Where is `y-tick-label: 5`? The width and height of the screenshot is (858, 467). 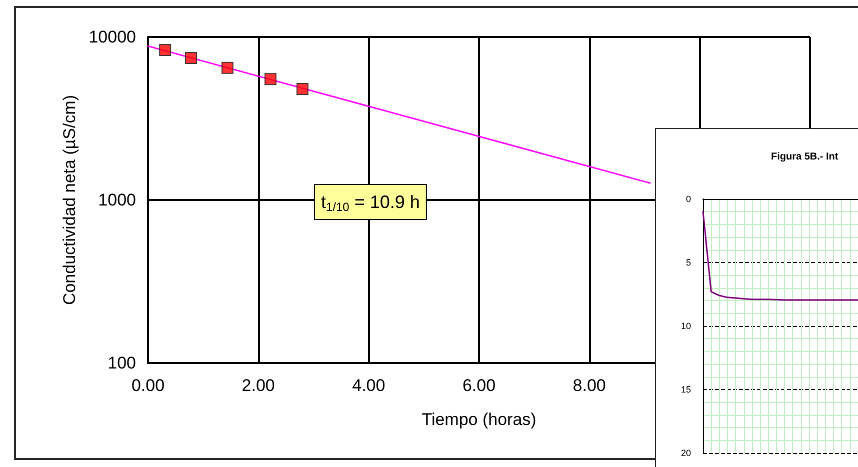
y-tick-label: 5 is located at coordinates (688, 263).